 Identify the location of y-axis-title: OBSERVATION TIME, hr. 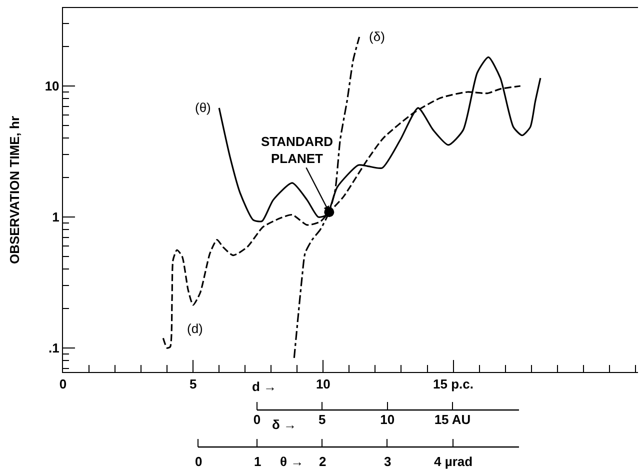
(14, 190).